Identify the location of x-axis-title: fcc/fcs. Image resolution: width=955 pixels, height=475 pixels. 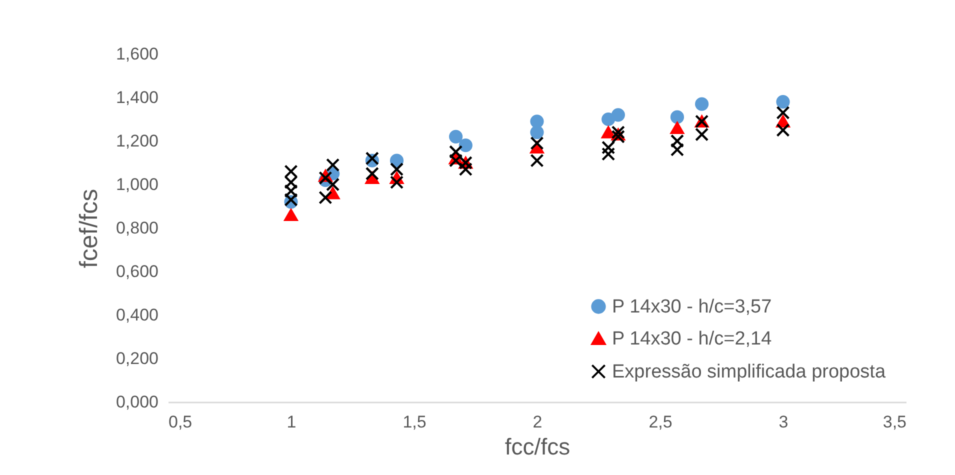
(537, 447).